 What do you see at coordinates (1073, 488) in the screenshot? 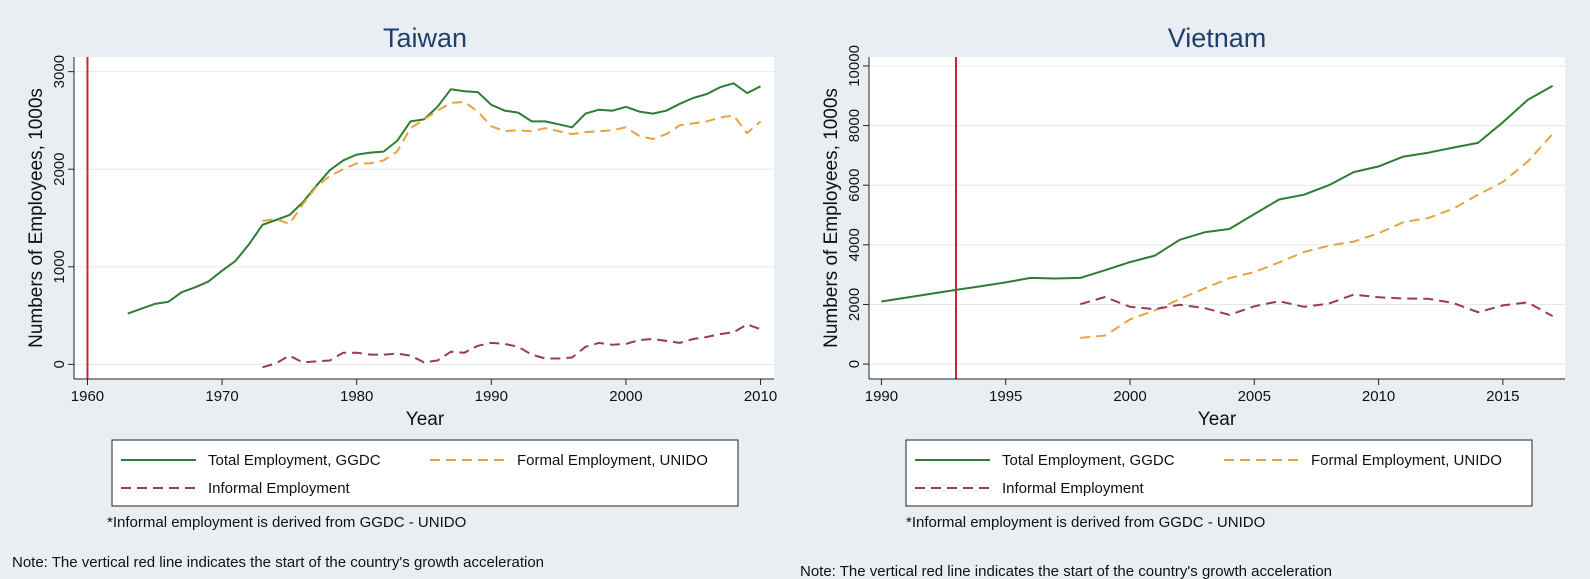
I see `vietnam-legend-label-informal: Informal Employment` at bounding box center [1073, 488].